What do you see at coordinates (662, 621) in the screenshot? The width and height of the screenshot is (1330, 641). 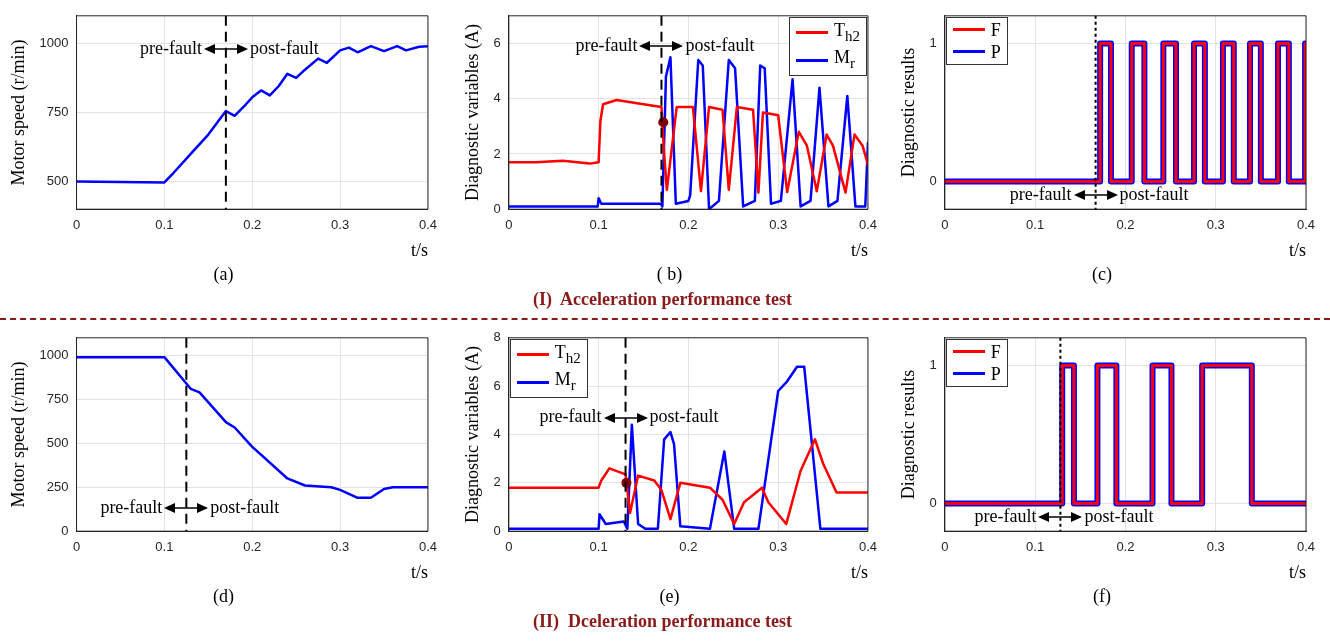 I see `text: (II) Dceleration performance test` at bounding box center [662, 621].